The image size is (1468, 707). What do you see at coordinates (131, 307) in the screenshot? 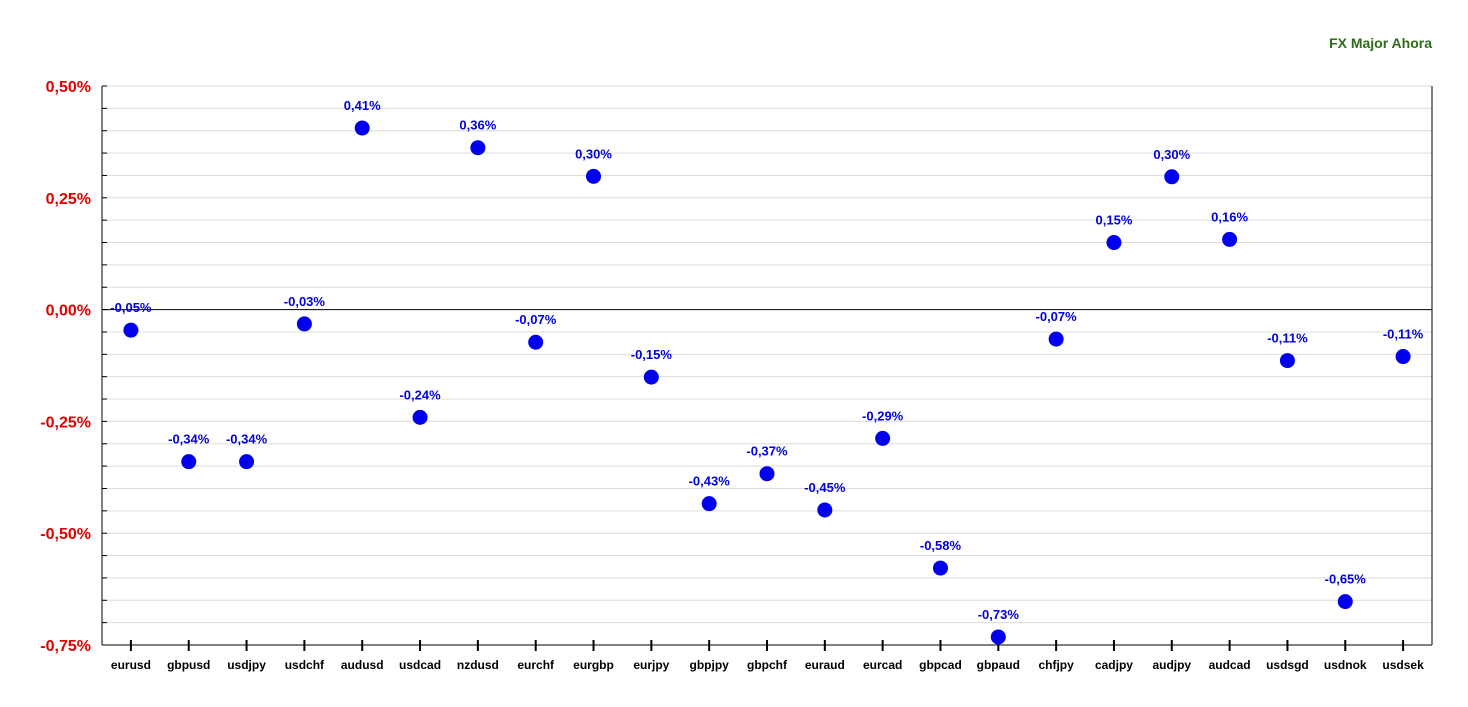
I see `data-label: -0,05%` at bounding box center [131, 307].